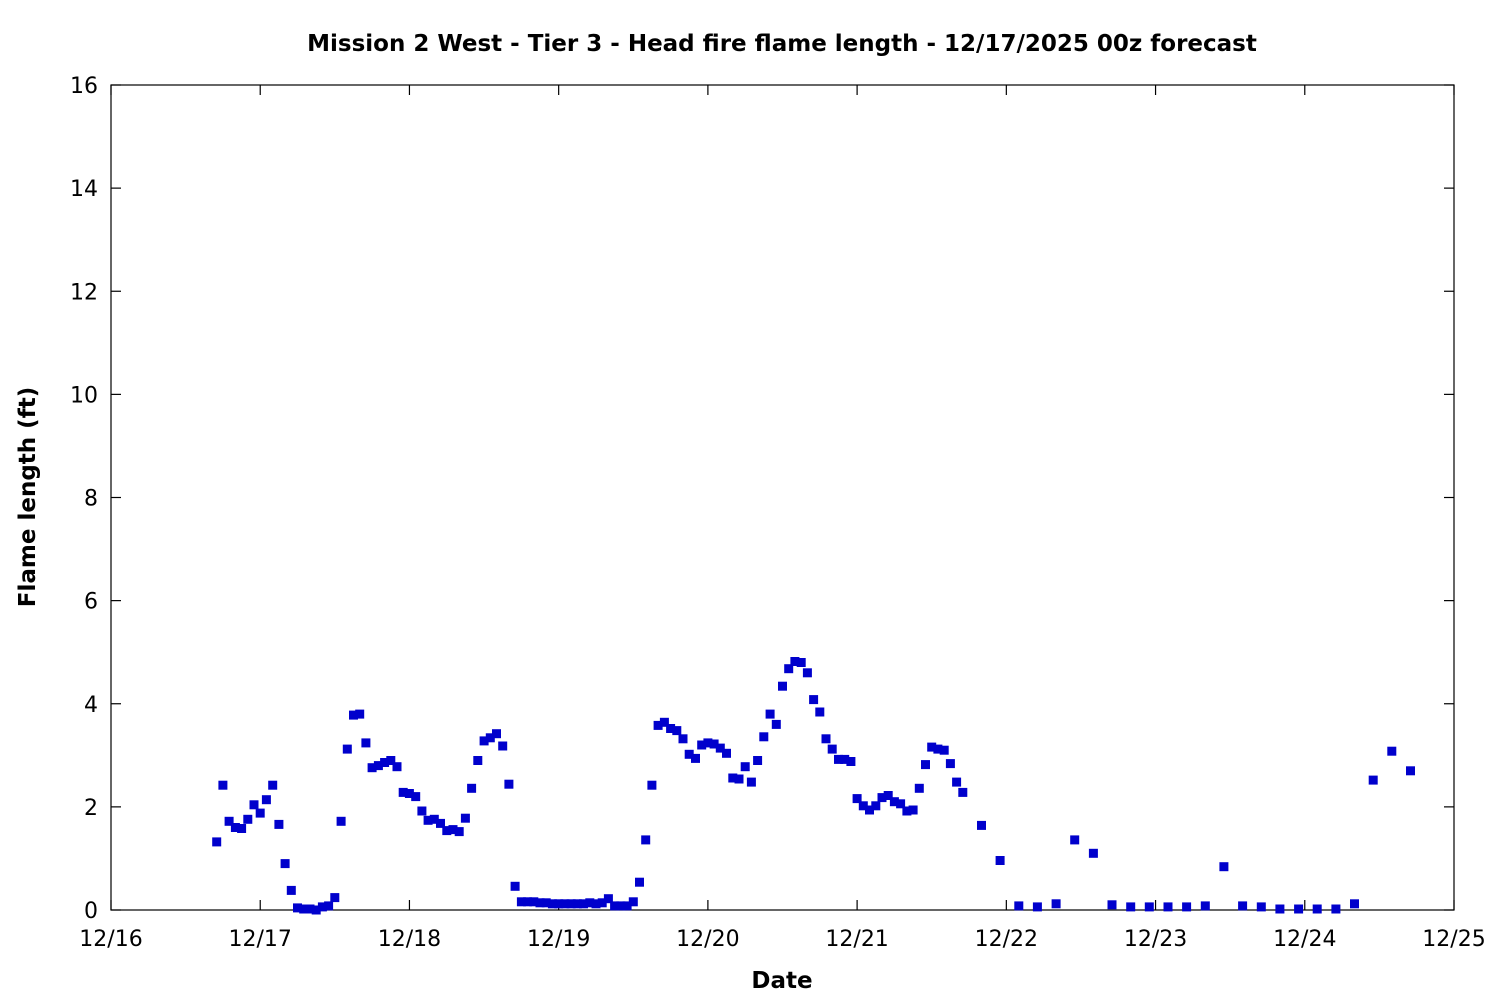  What do you see at coordinates (1453, 939) in the screenshot?
I see `x-tick-label: 12/25` at bounding box center [1453, 939].